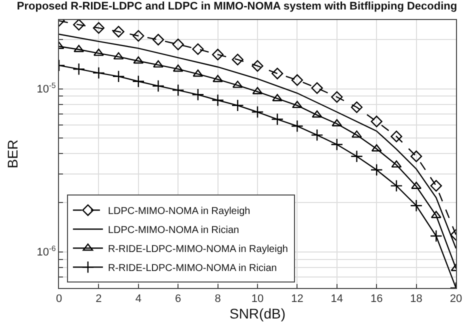  I want to click on x-tick-label: 18, so click(416, 299).